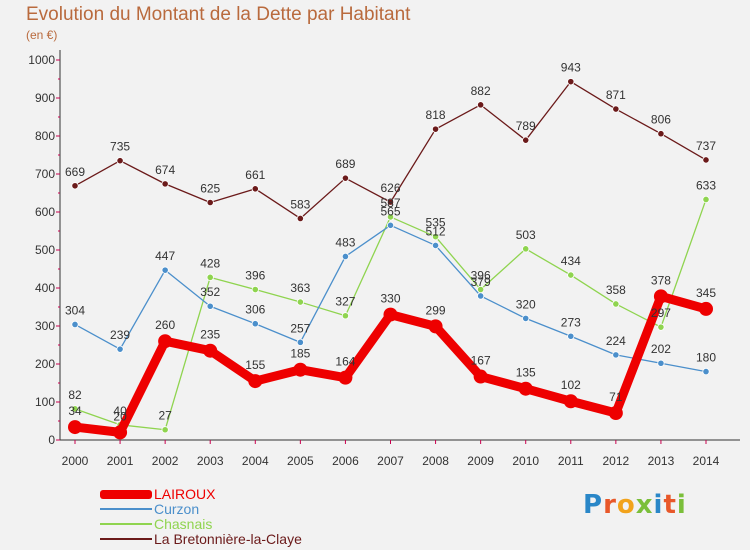 This screenshot has width=750, height=550. I want to click on x-tick-label: 2005, so click(300, 461).